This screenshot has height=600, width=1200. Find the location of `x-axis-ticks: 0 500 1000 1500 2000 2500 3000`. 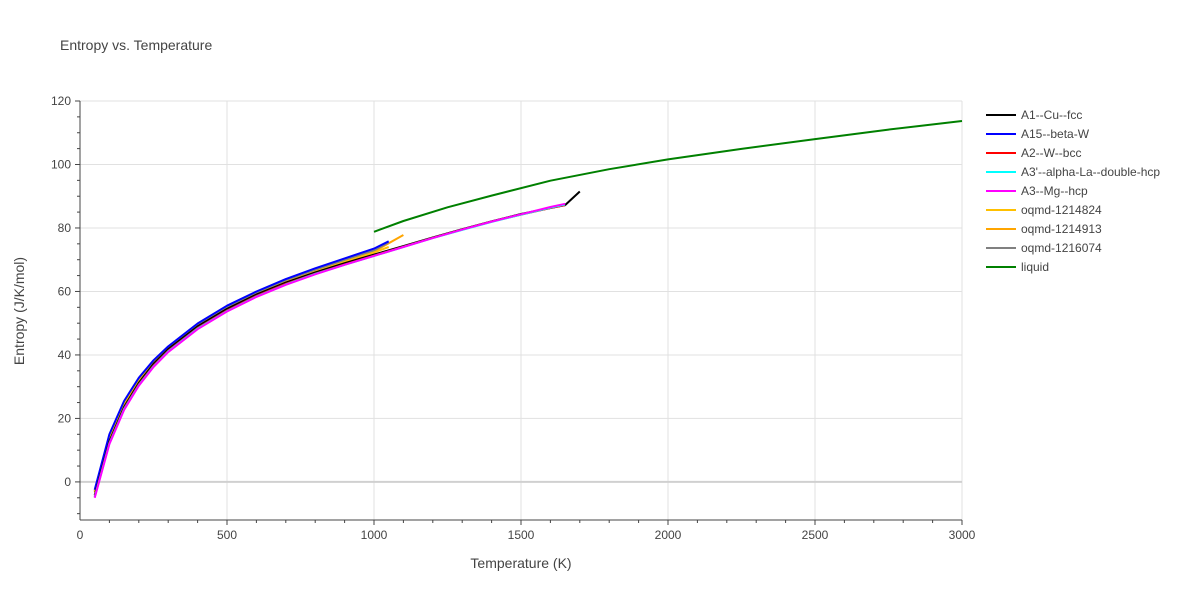

x-axis-ticks: 0 500 1000 1500 2000 2500 3000 is located at coordinates (526, 535).